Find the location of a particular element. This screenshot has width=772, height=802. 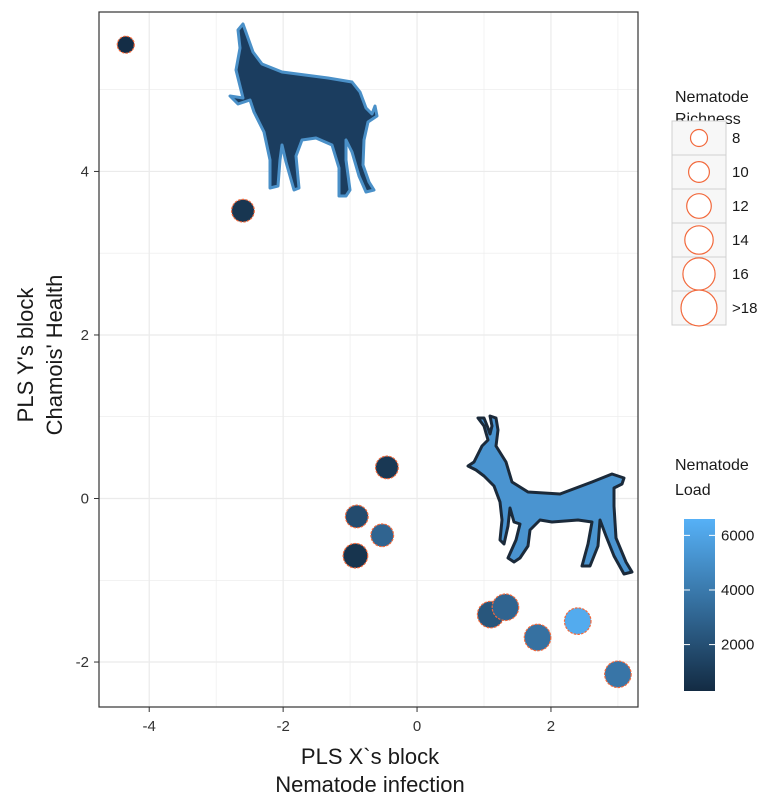

x-axis-title-line-1: PLS X`s block is located at coordinates (370, 756).